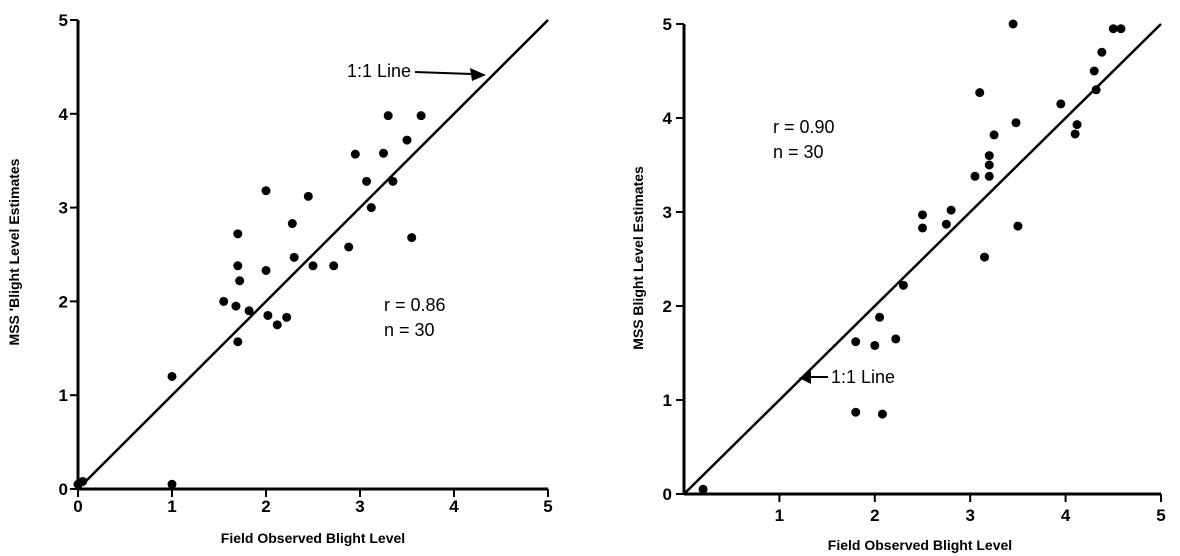 The image size is (1180, 556). What do you see at coordinates (379, 71) in the screenshot?
I see `left-line-label: 1:1 Line` at bounding box center [379, 71].